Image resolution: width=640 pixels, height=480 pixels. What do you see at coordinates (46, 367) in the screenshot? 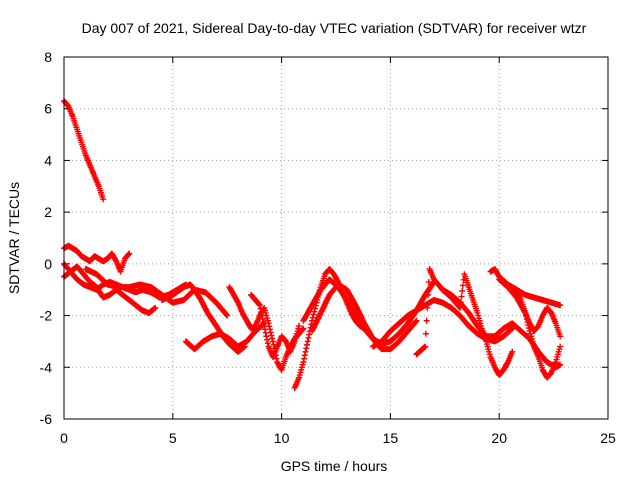
I see `y-tick-label: -4` at bounding box center [46, 367].